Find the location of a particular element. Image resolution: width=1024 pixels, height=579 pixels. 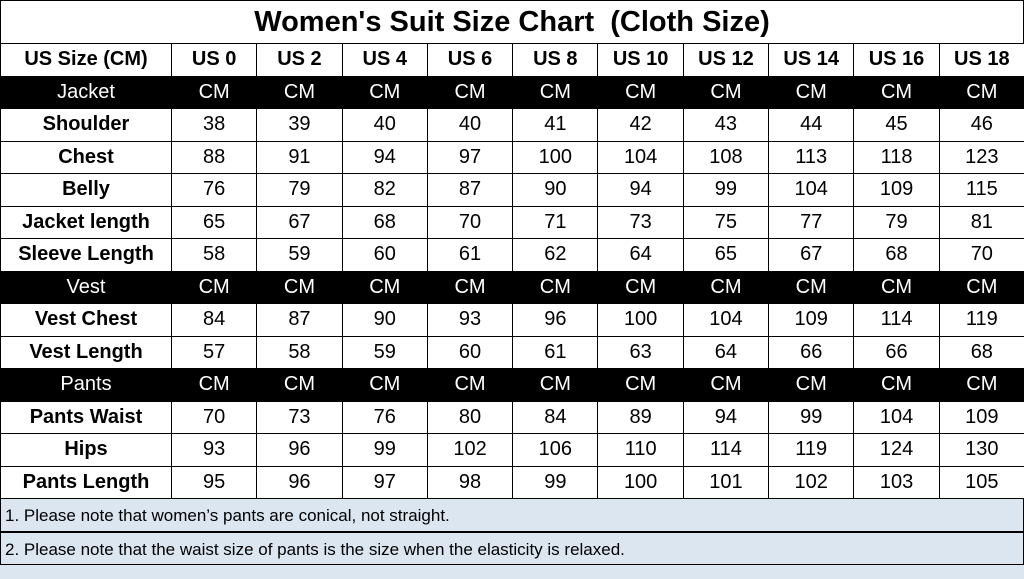

measurement-cell: 62 is located at coordinates (555, 255).